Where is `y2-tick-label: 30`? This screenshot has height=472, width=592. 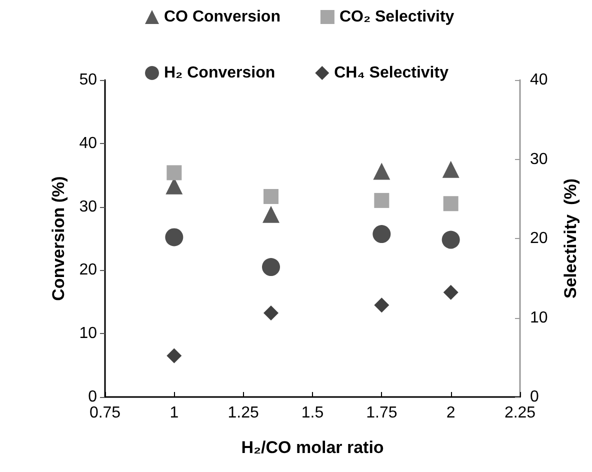 y2-tick-label: 30 is located at coordinates (539, 159).